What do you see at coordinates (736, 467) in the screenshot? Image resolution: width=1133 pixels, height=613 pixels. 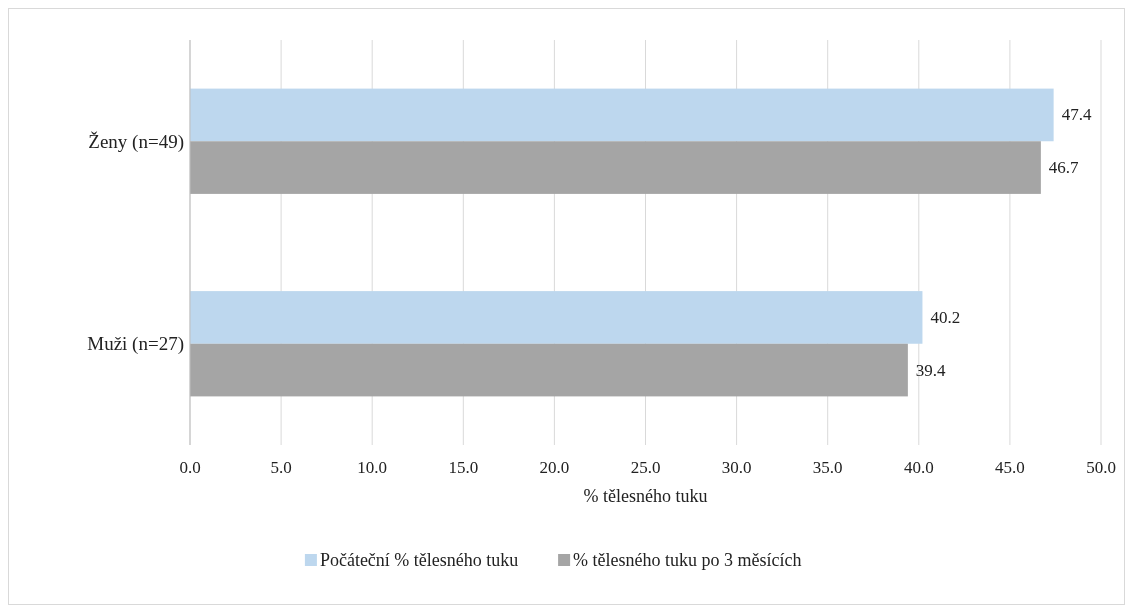 I see `x-tick-label: 30.0` at bounding box center [736, 467].